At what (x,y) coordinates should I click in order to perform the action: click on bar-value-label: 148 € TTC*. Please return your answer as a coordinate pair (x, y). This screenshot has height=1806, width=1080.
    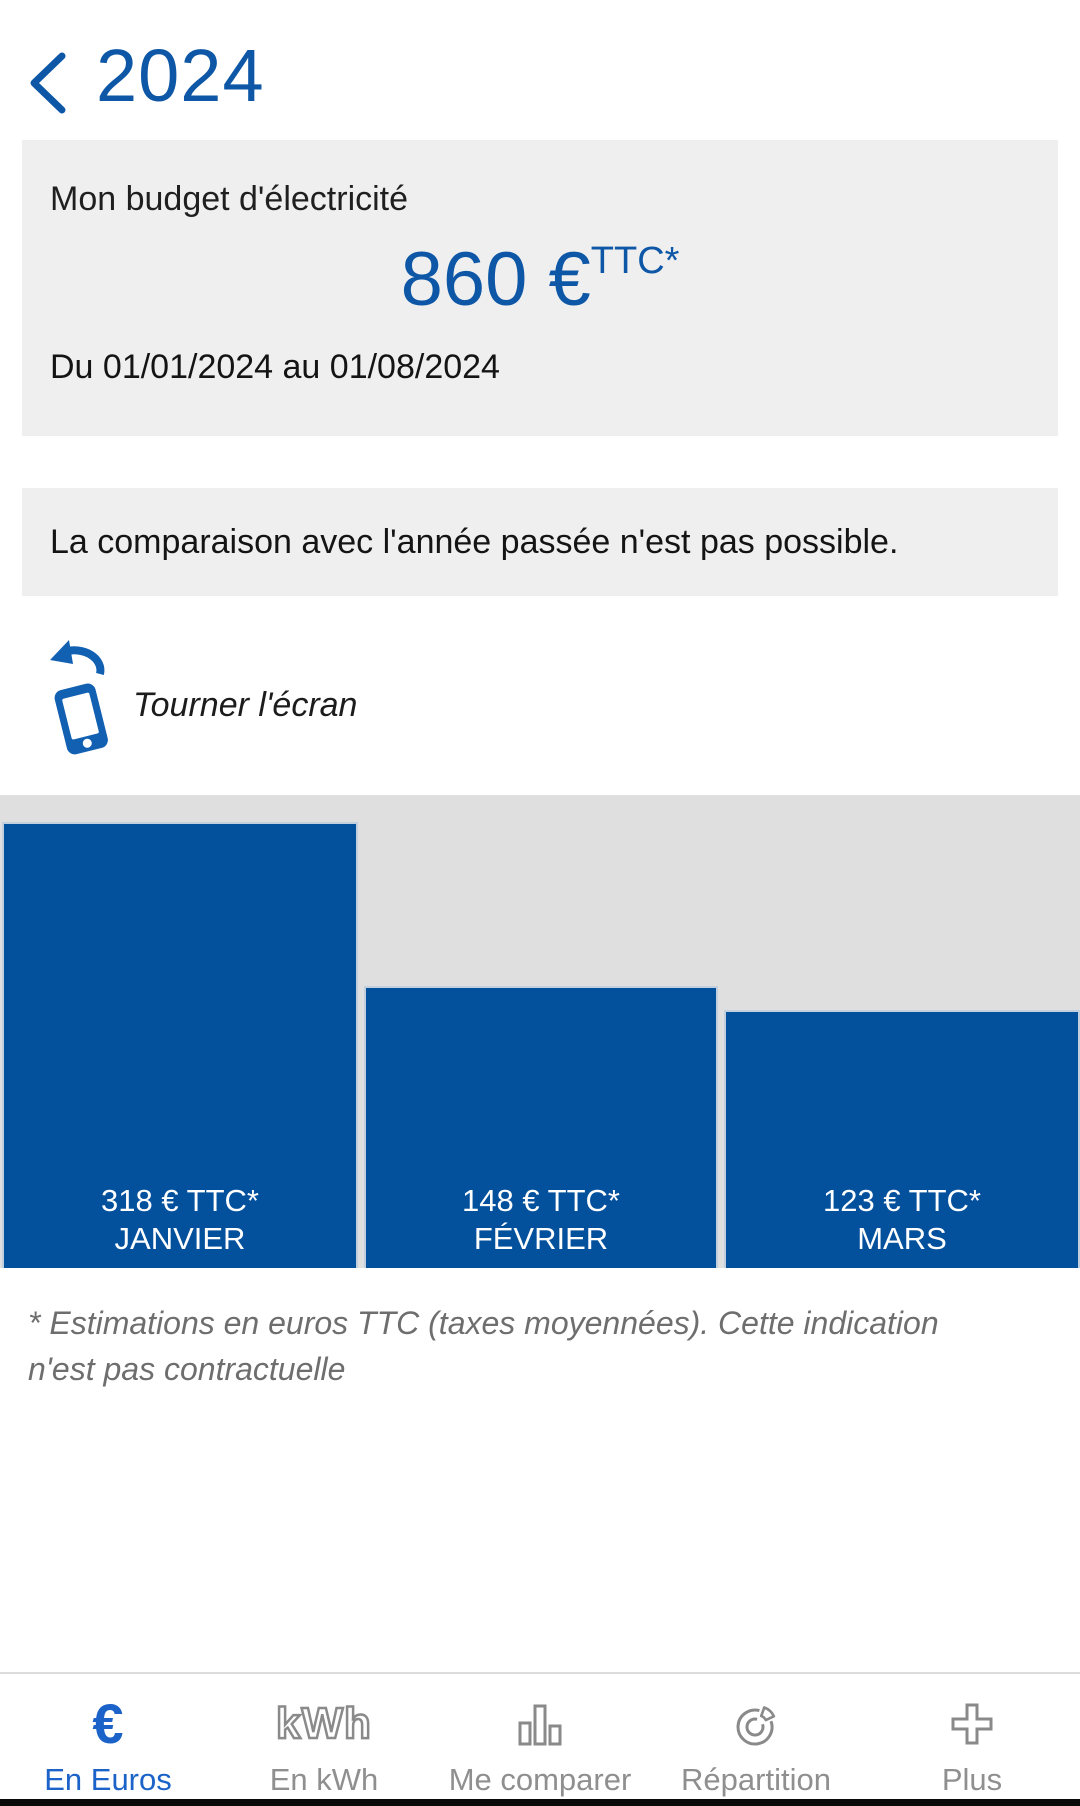
    Looking at the image, I should click on (541, 1200).